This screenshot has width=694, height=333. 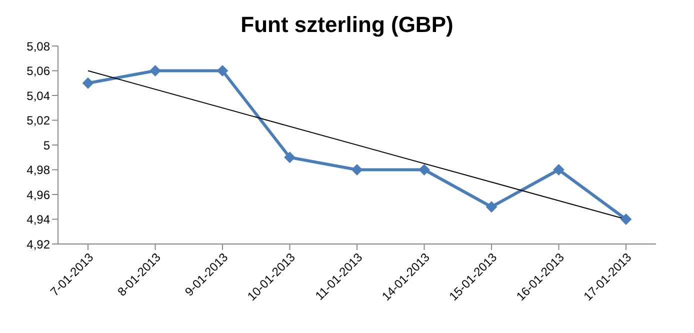 What do you see at coordinates (38, 95) in the screenshot?
I see `y-tick-label: 5,04` at bounding box center [38, 95].